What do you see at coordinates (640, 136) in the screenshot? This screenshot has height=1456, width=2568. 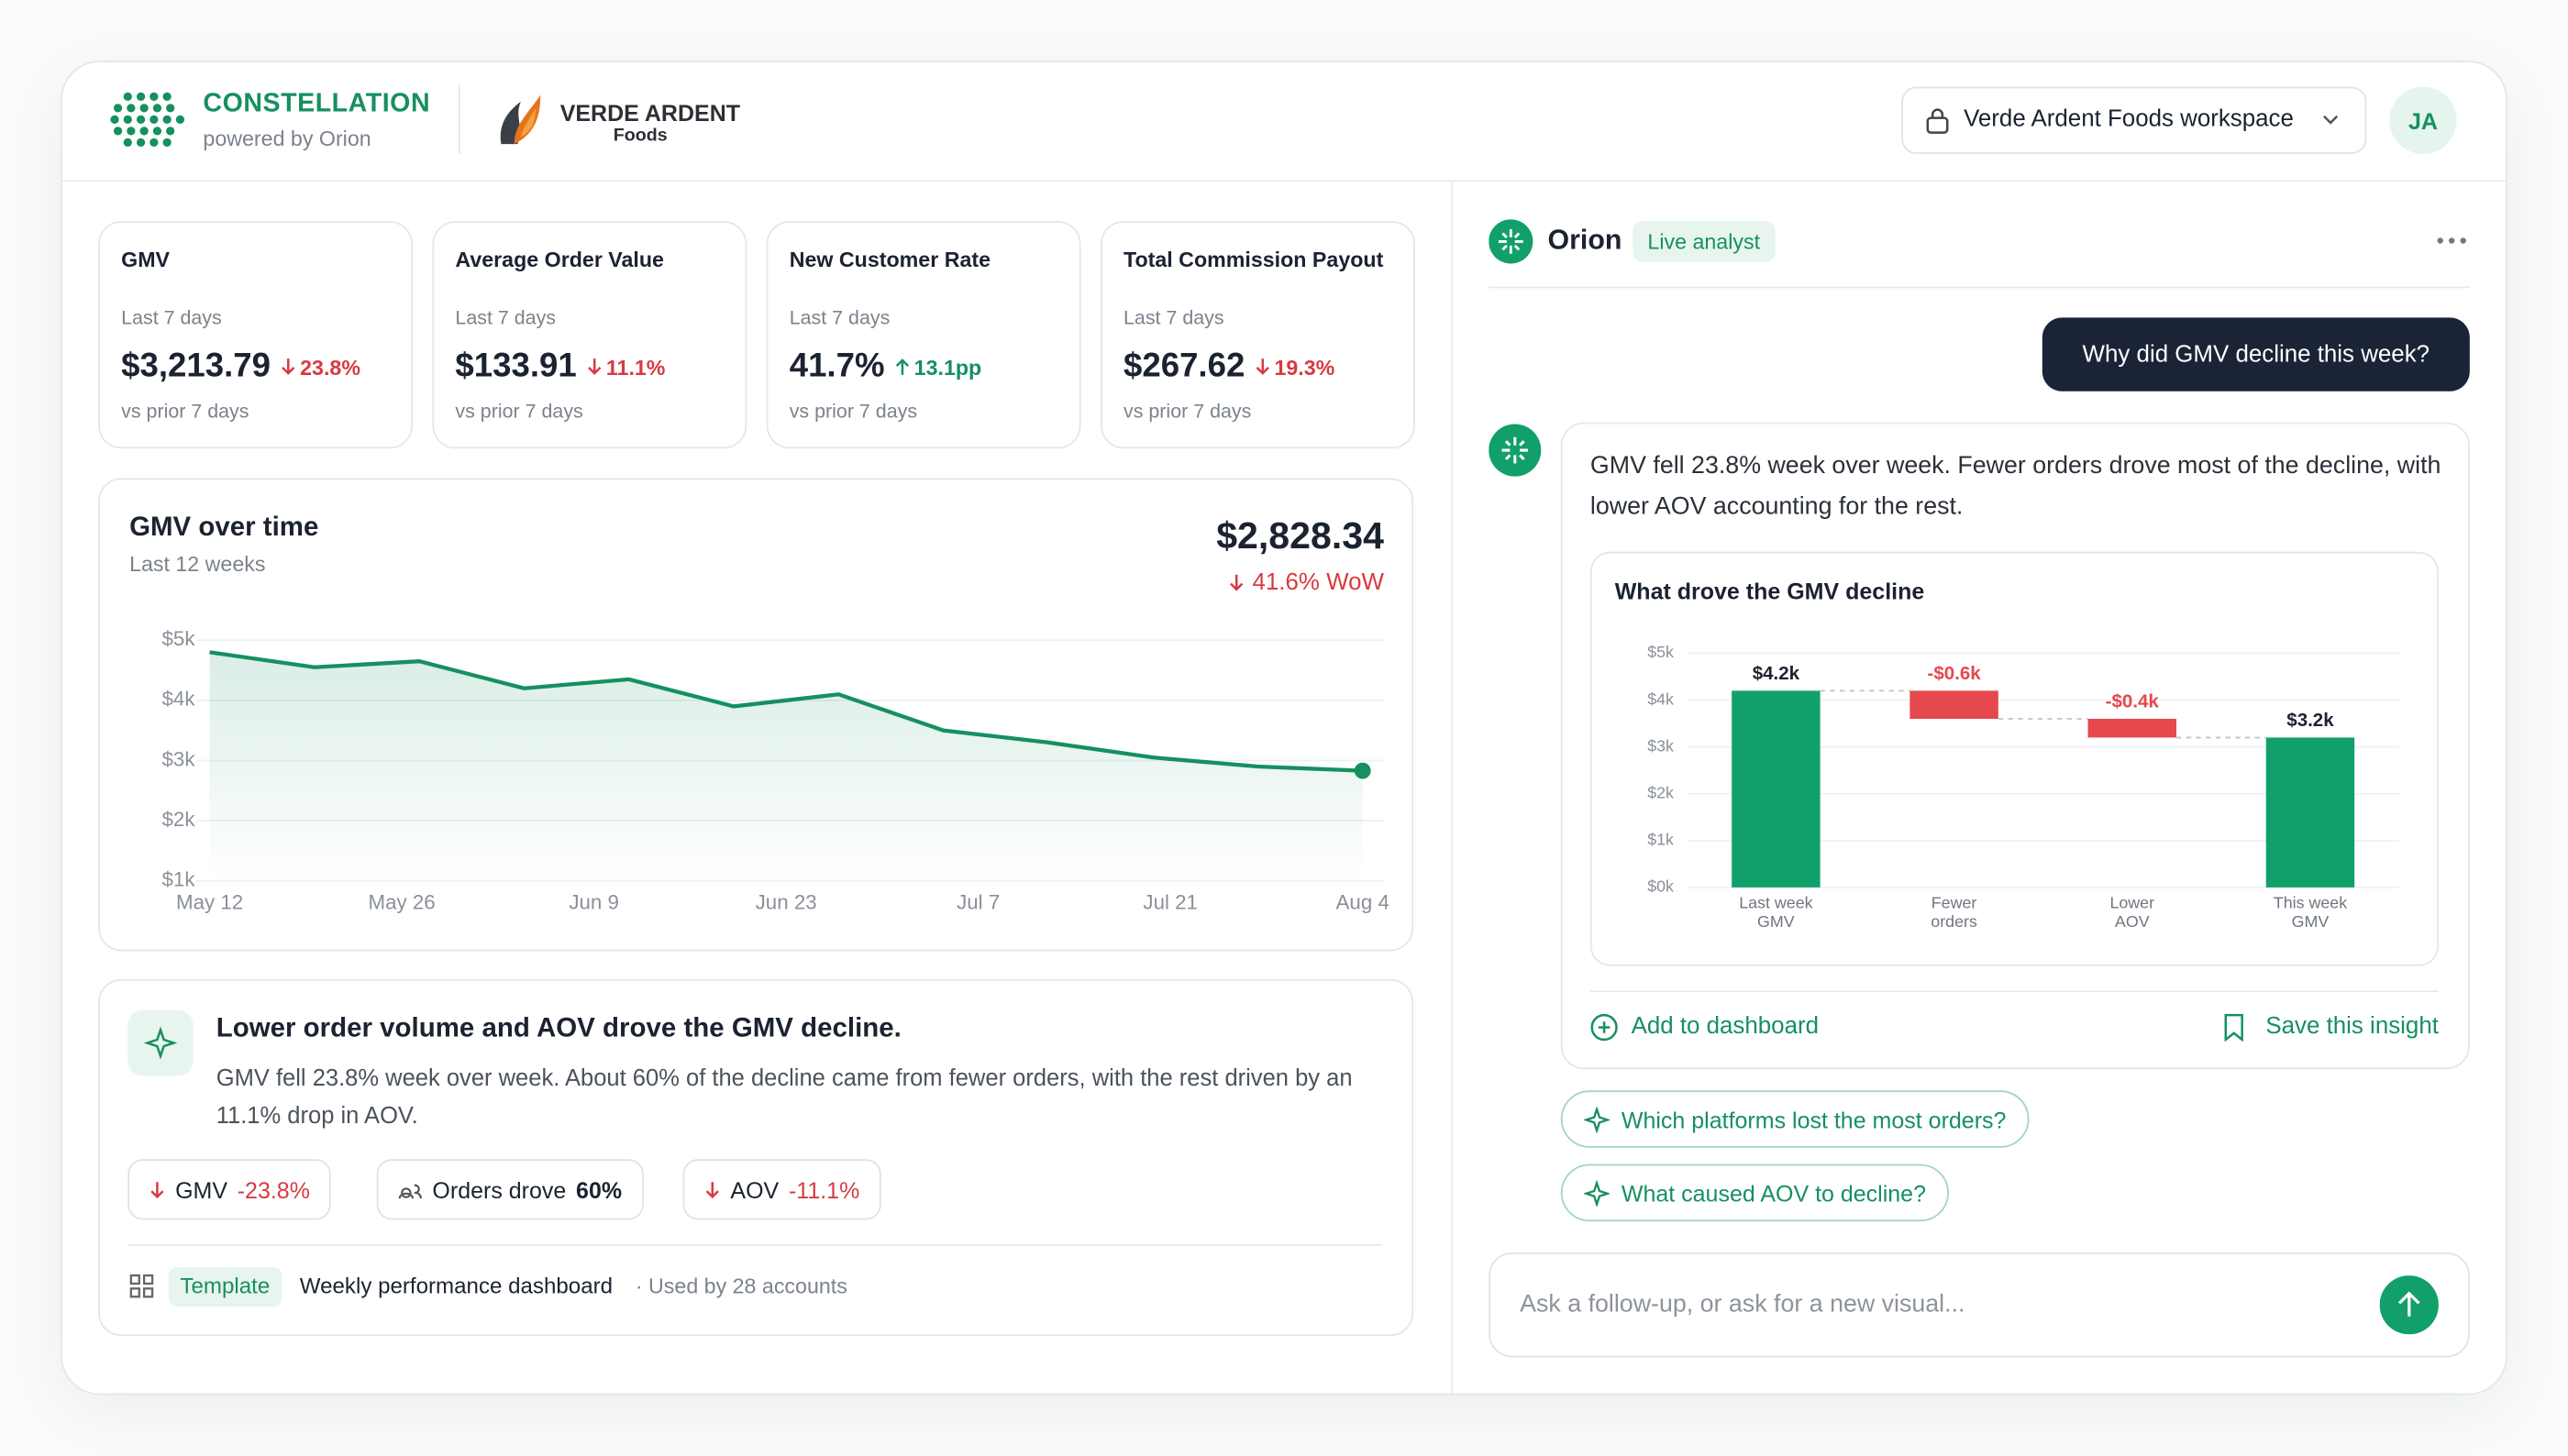 I see `client-sub: Foods` at bounding box center [640, 136].